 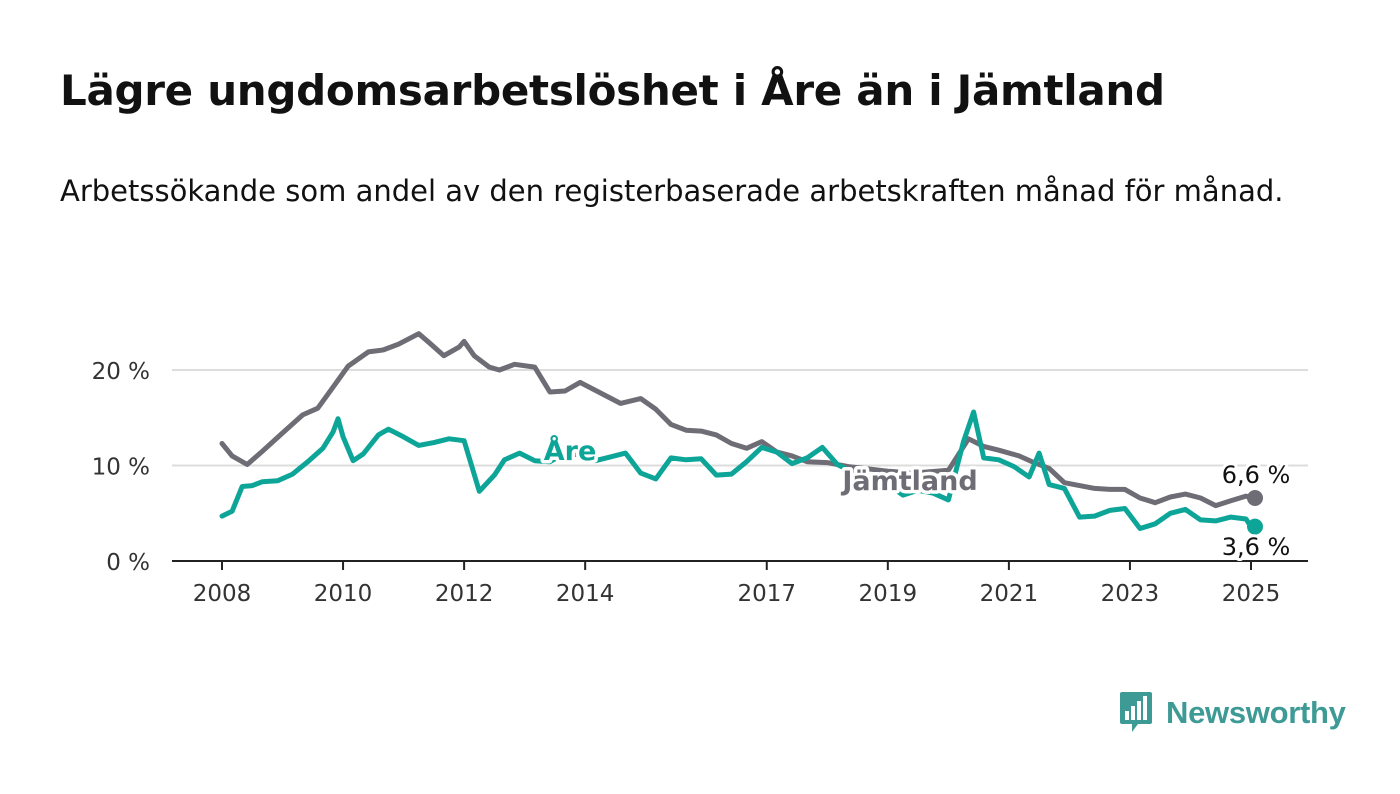 I want to click on series-line-are, so click(x=736, y=470).